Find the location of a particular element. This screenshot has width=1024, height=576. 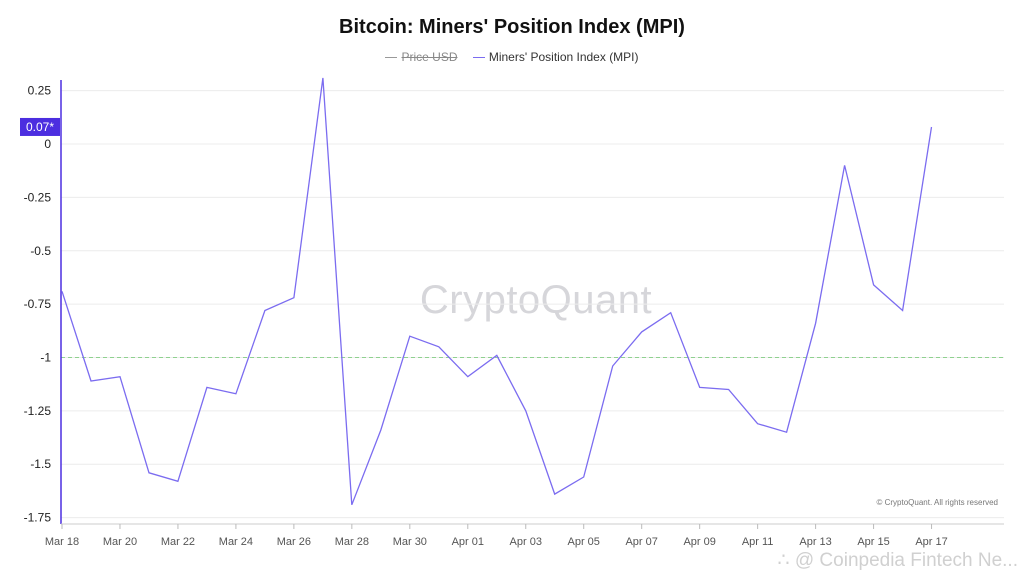

x-tick-label: Mar 28 is located at coordinates (352, 542).